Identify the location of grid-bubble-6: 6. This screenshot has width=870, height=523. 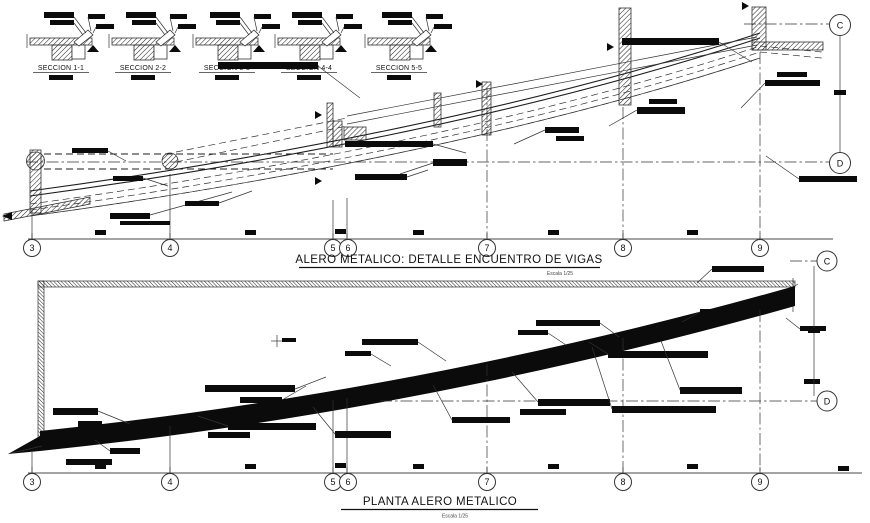
(348, 482).